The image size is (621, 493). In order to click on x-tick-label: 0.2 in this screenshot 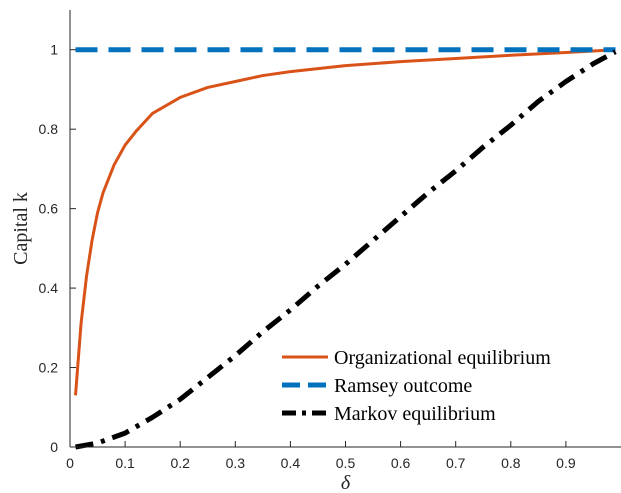, I will do `click(180, 463)`.